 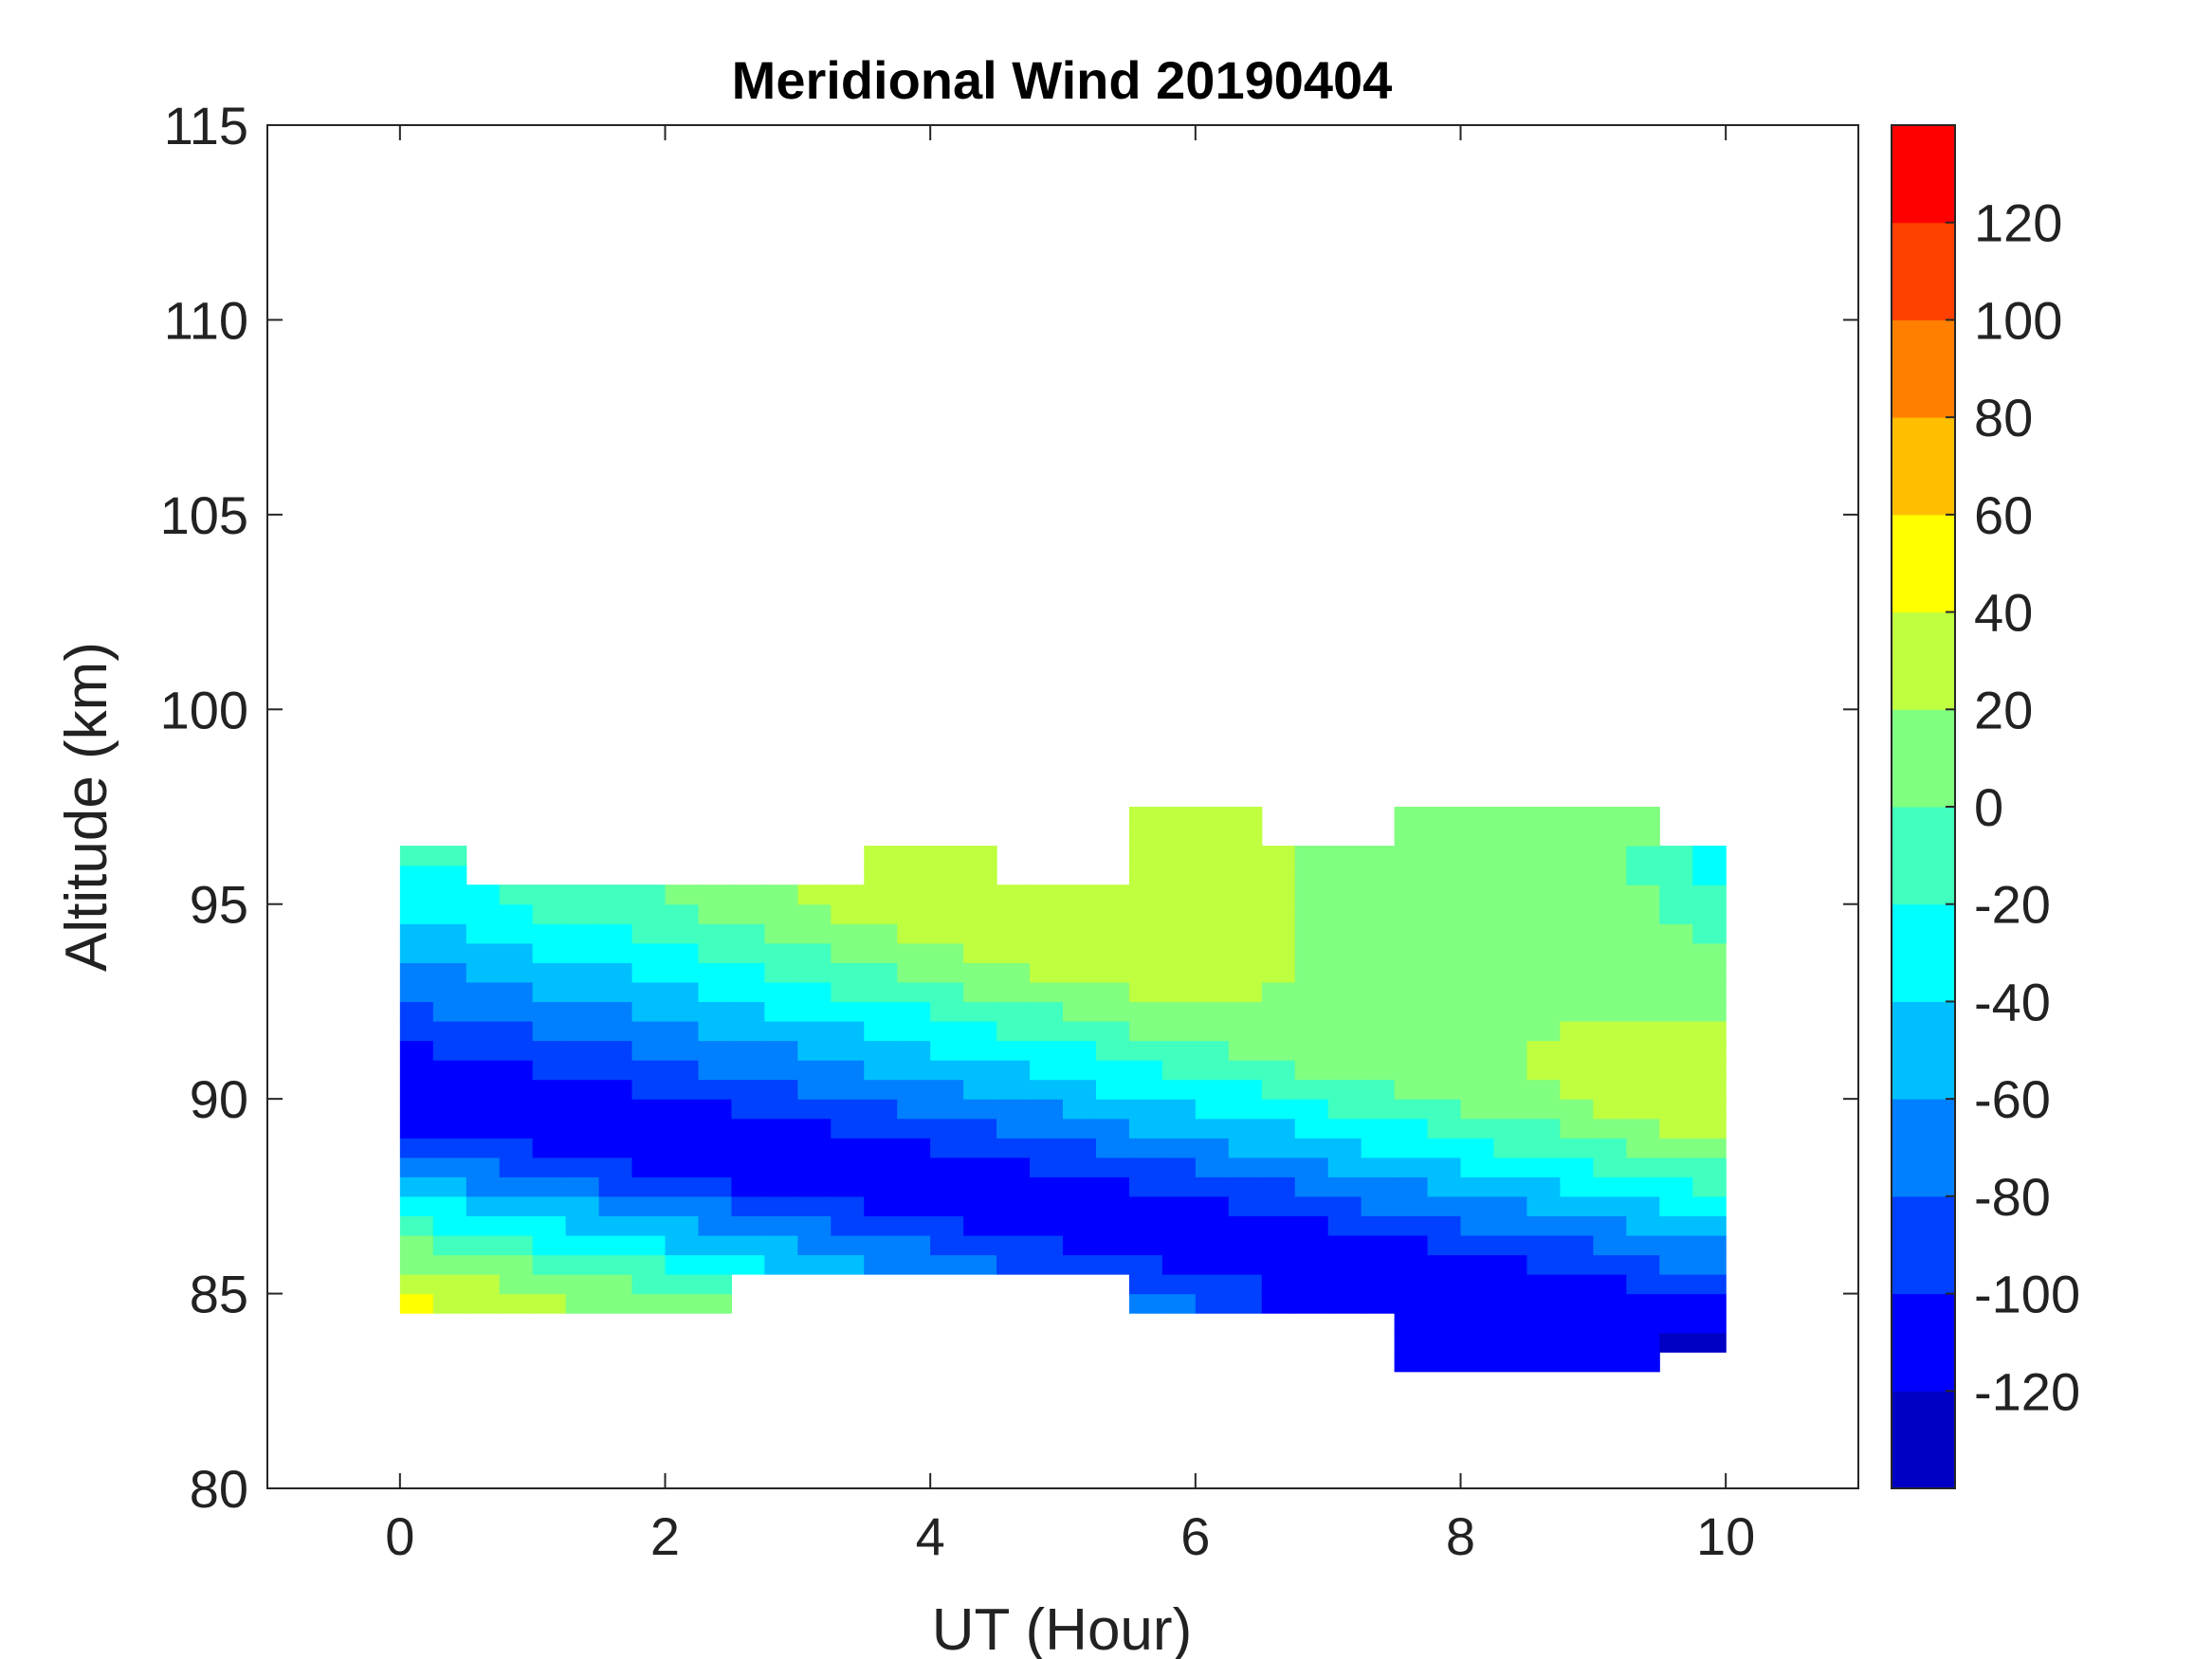 What do you see at coordinates (1062, 1628) in the screenshot?
I see `x-axis-label: UT (Hour)` at bounding box center [1062, 1628].